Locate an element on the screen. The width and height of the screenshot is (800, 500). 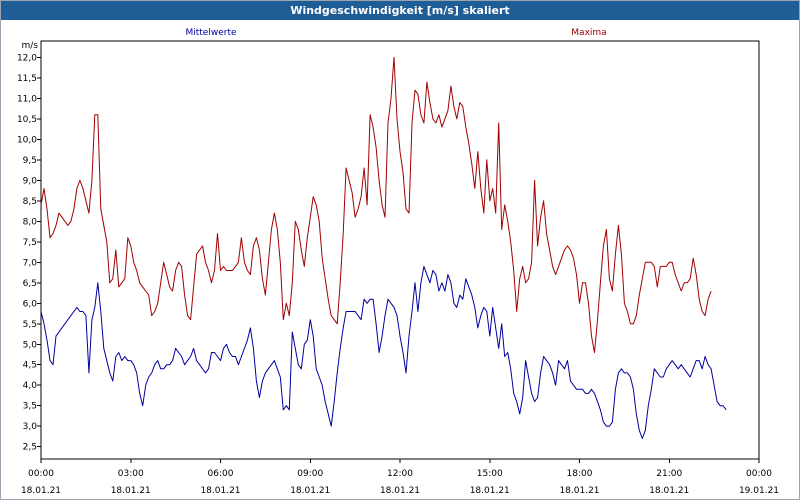
x-tick-time: 21:00 is located at coordinates (669, 474).